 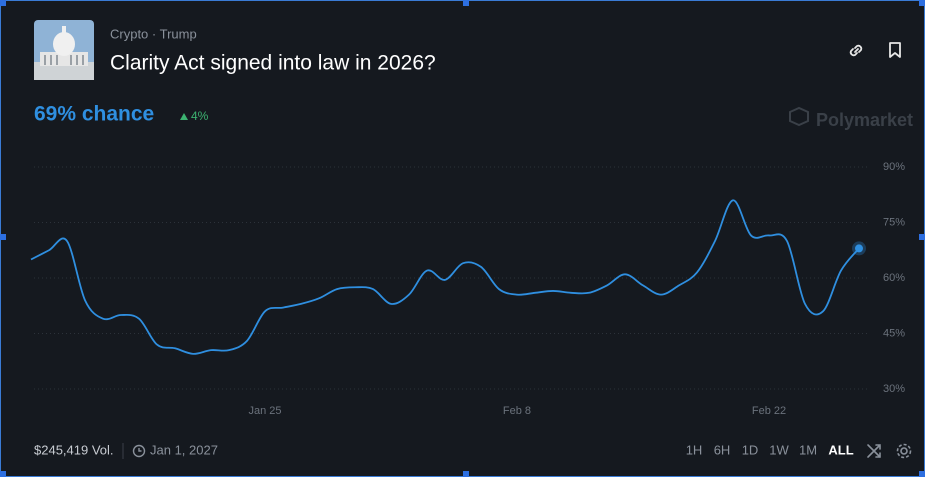 What do you see at coordinates (64, 50) in the screenshot?
I see `market-image` at bounding box center [64, 50].